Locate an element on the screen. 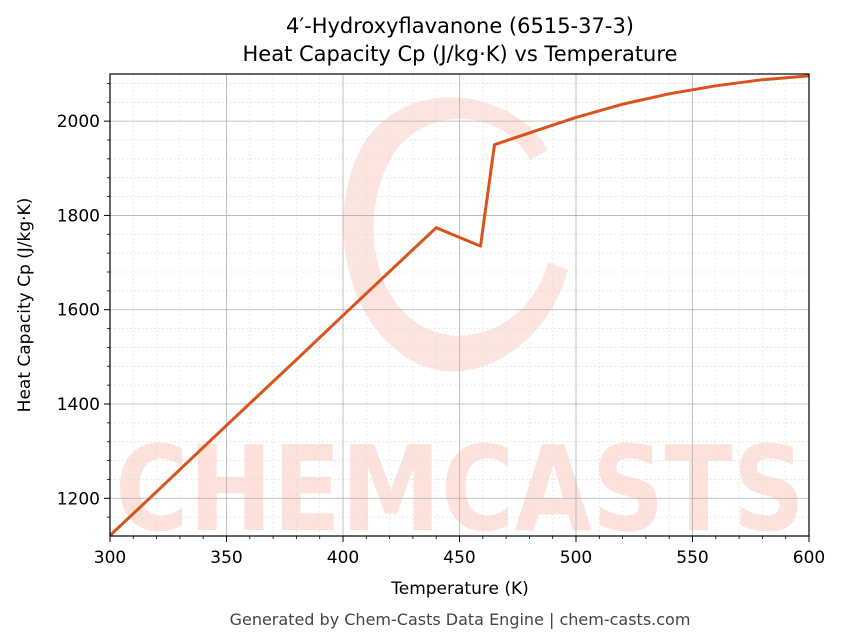  x-tick-label: 600 is located at coordinates (809, 558).